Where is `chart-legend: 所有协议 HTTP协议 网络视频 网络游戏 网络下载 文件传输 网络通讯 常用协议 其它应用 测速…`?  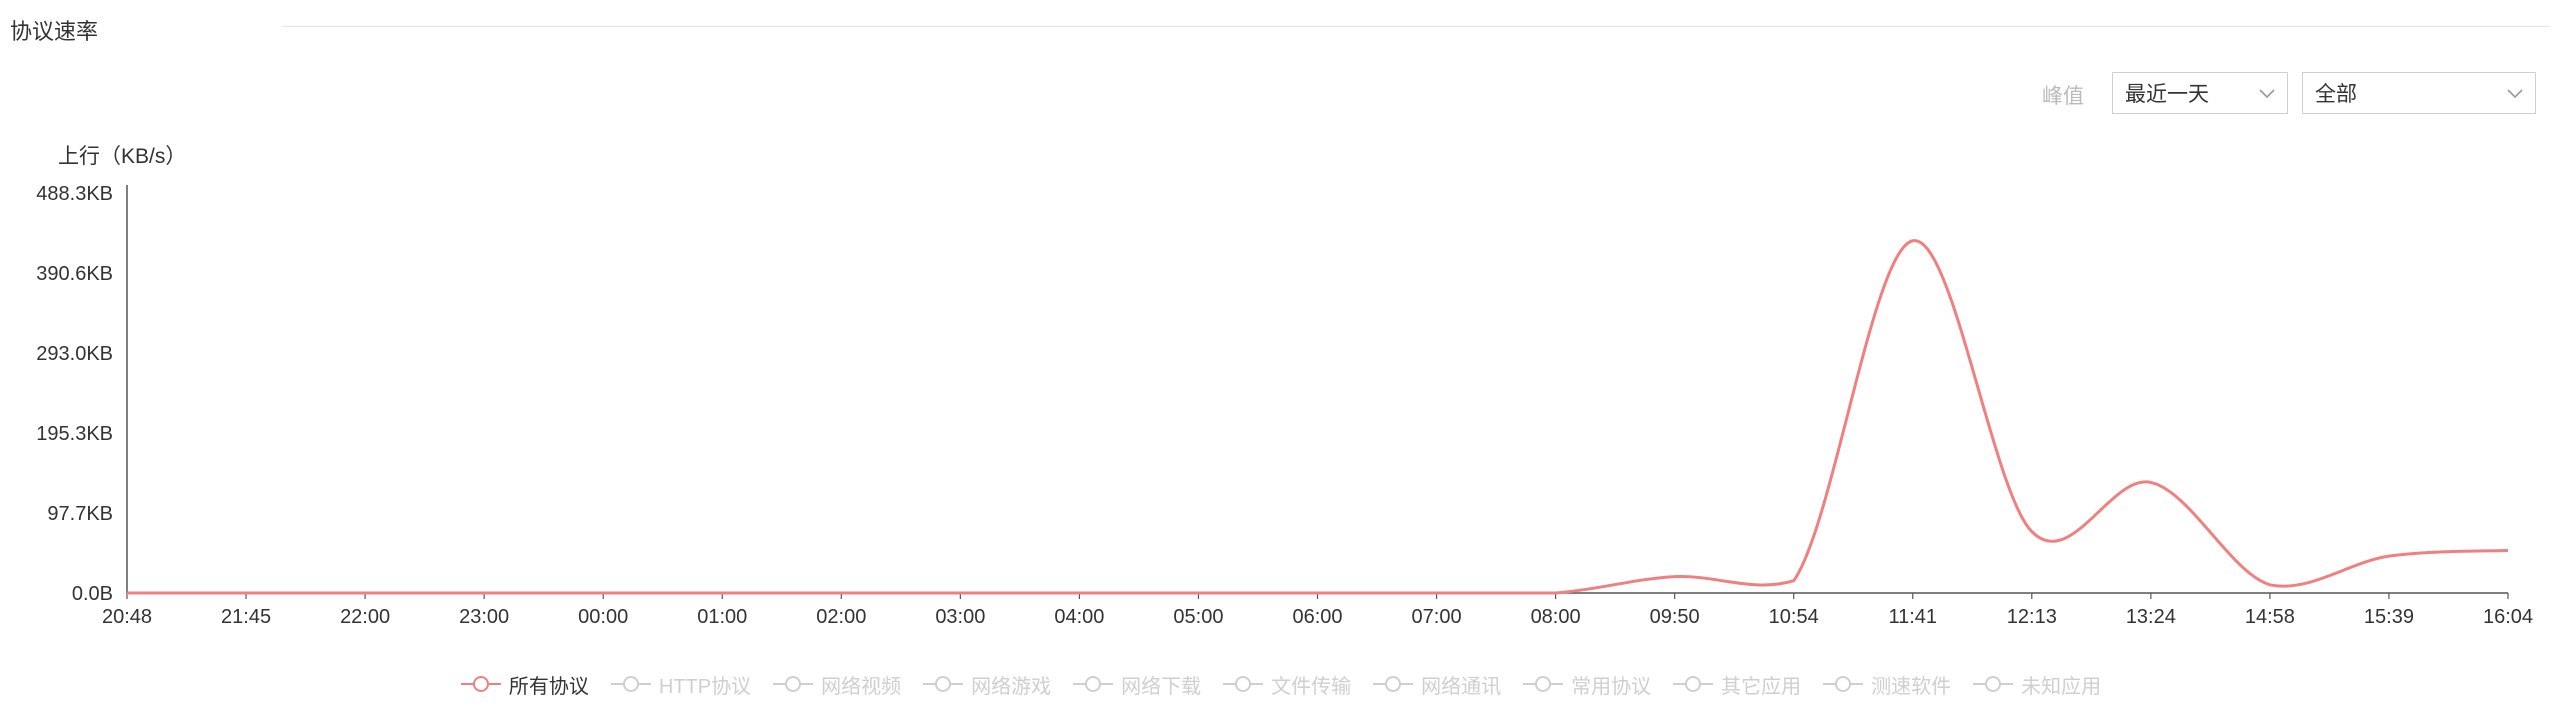 chart-legend: 所有协议 HTTP协议 网络视频 网络游戏 网络下载 文件传输 网络通讯 常用协议 其它应用 测速… is located at coordinates (1280, 684).